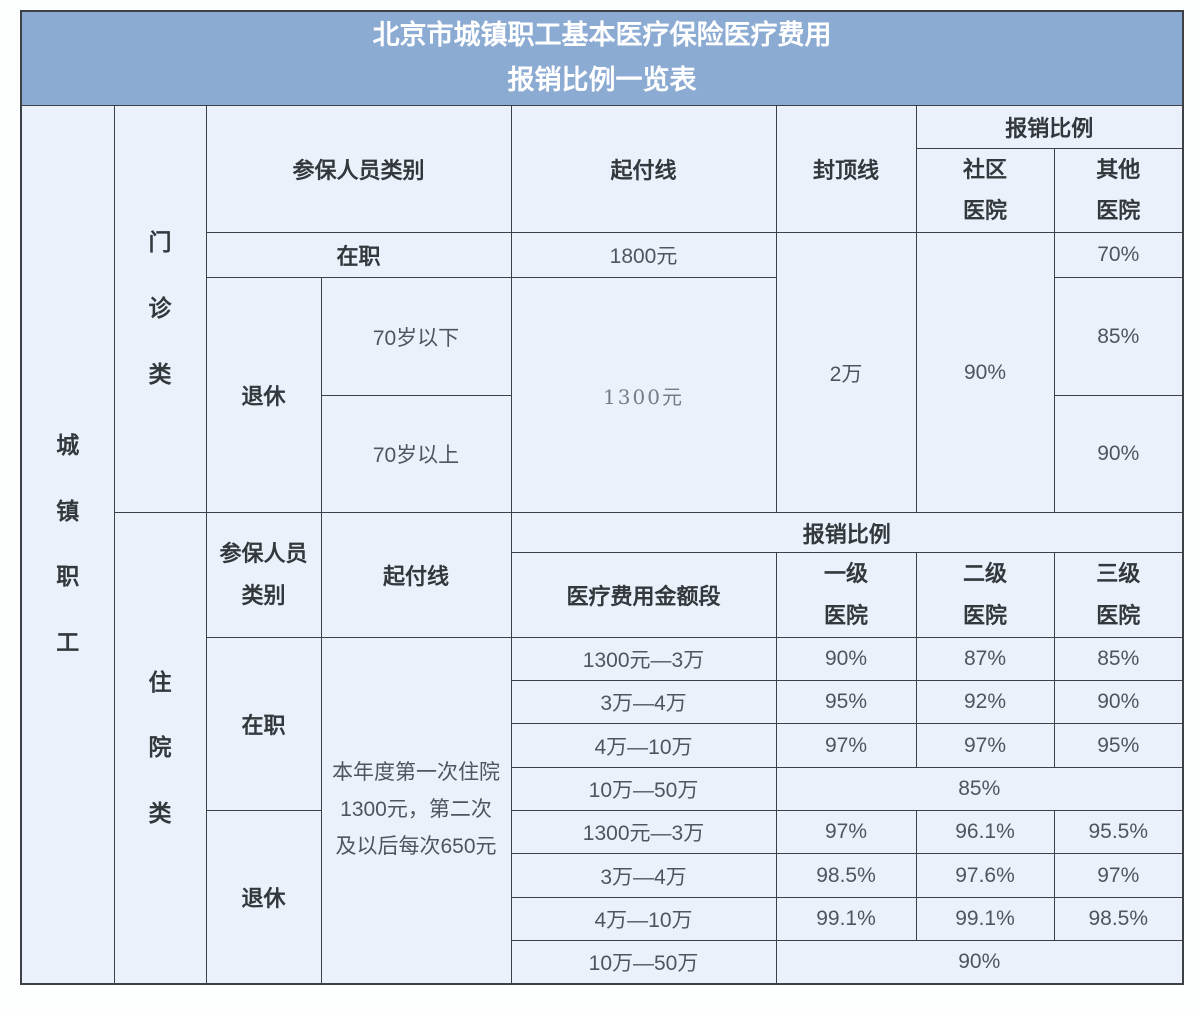 Image resolution: width=1200 pixels, height=1012 pixels. Describe the element at coordinates (358, 169) in the screenshot. I see `outpatient-header-category: 参保人员类别` at that location.